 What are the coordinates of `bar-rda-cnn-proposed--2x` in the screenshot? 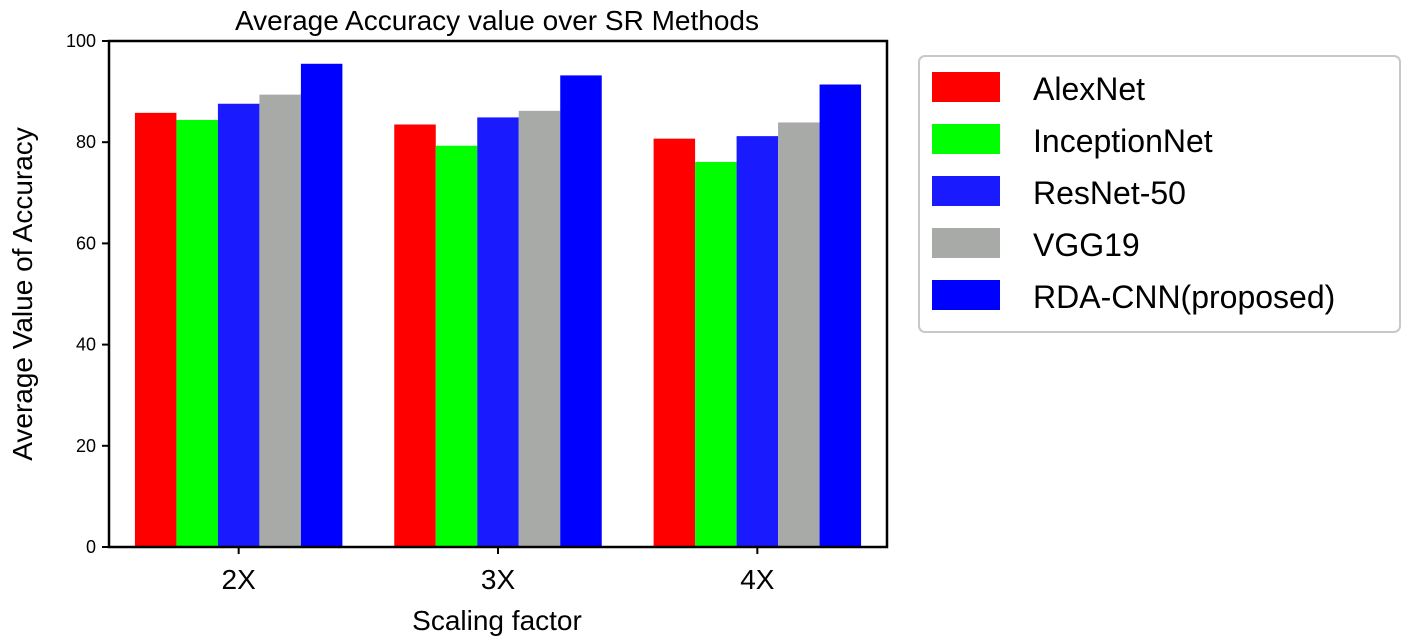 It's located at (321, 305).